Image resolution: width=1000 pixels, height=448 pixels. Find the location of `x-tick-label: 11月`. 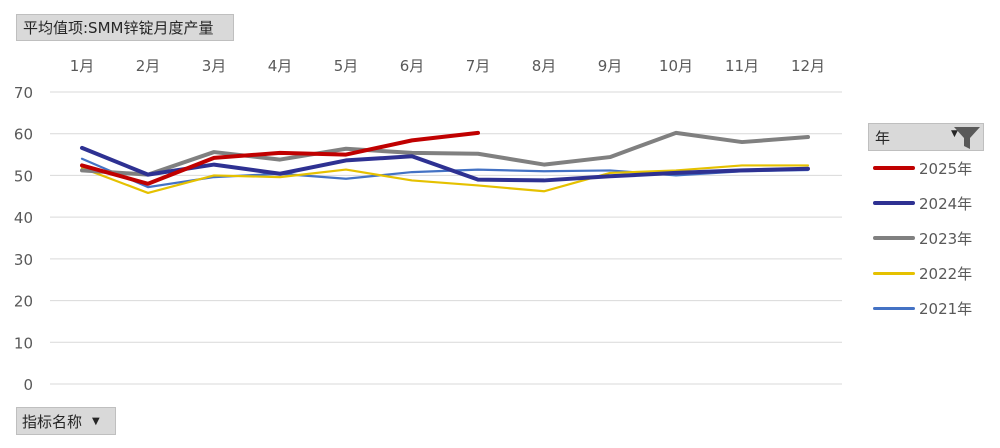

x-tick-label: 11月 is located at coordinates (742, 66).